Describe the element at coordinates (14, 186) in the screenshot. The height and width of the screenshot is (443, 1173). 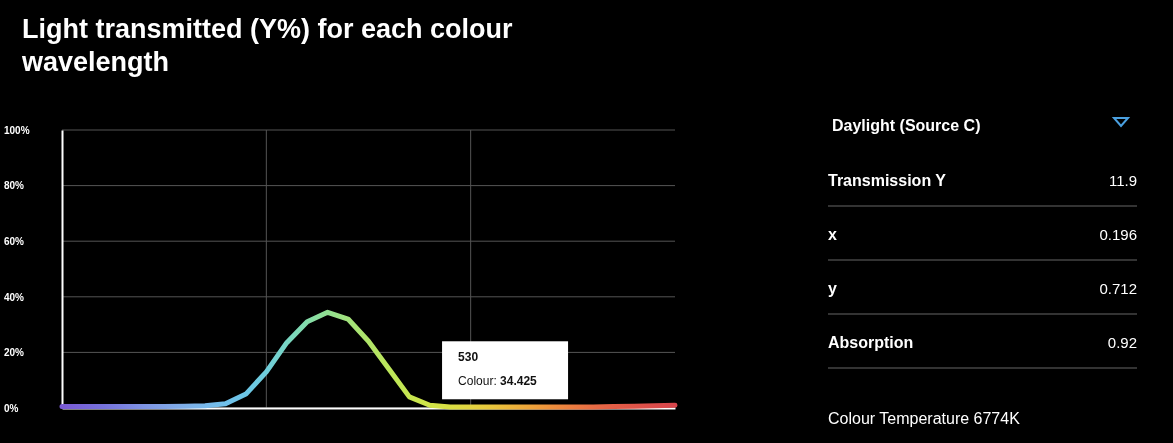
I see `y-tick-label: 80%` at that location.